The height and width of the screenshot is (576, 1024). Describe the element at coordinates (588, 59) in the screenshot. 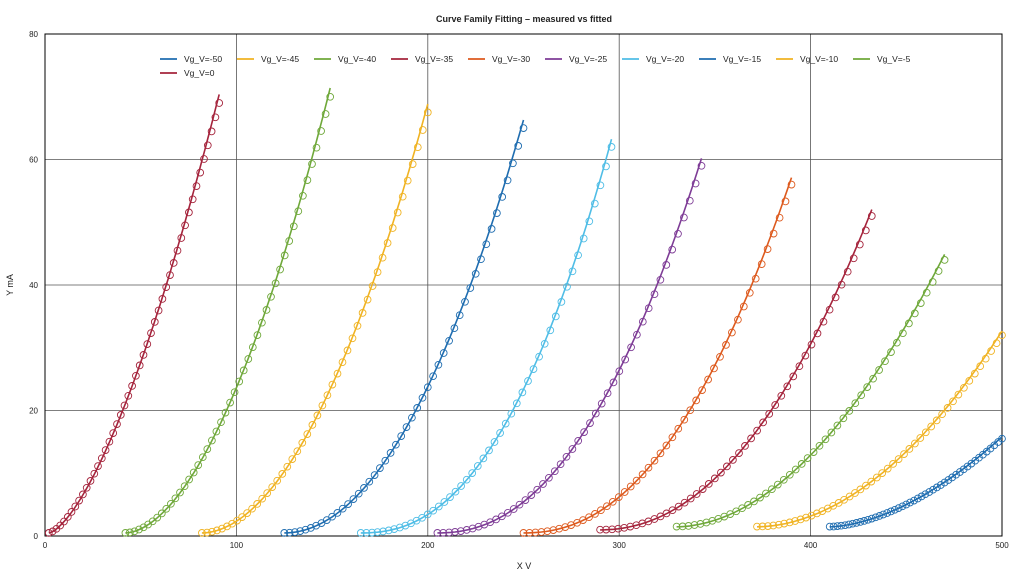

I see `legend-label: Vg_V=-25` at that location.